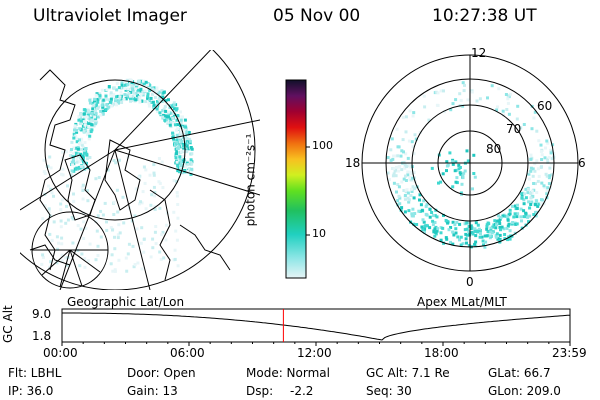 Image resolution: width=600 pixels, height=400 pixels. What do you see at coordinates (314, 353) in the screenshot?
I see `timeline-xtick-2: 12:00` at bounding box center [314, 353].